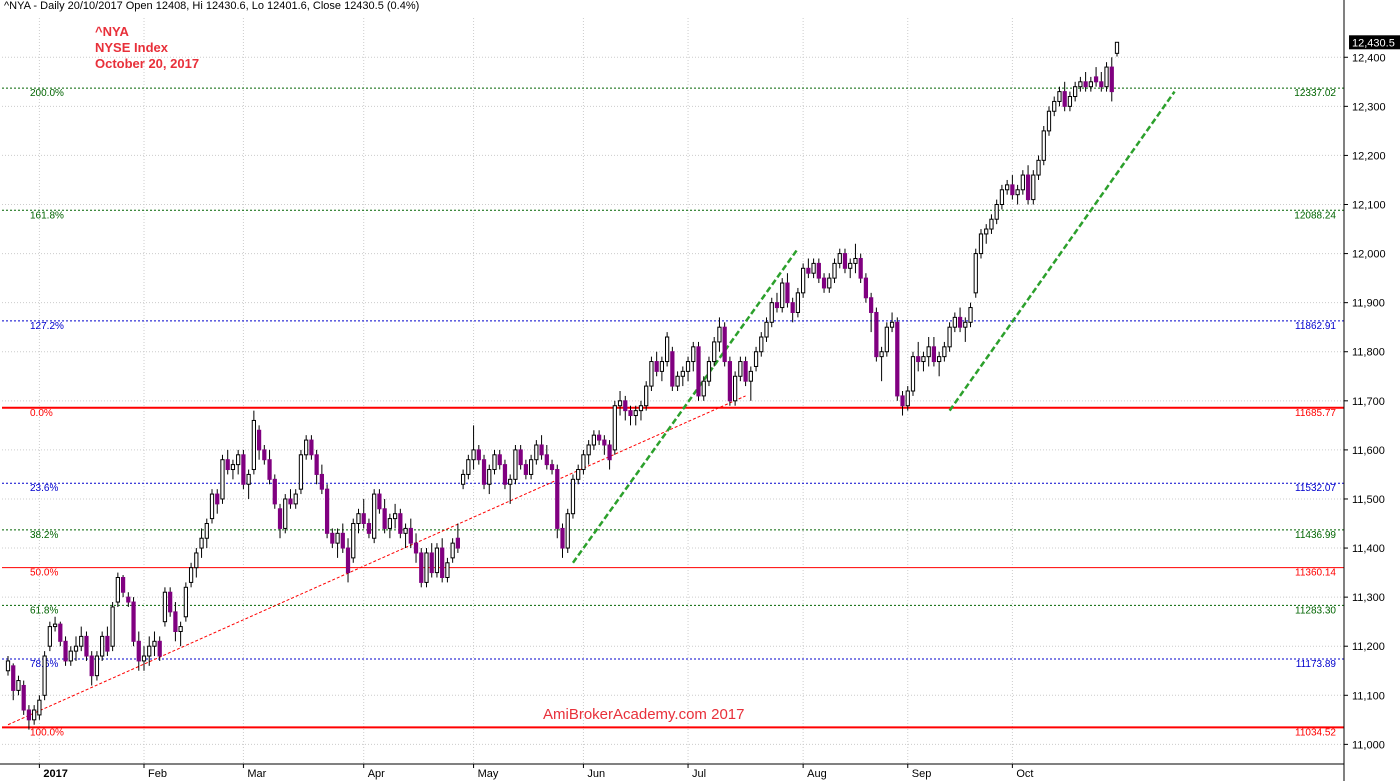 The image size is (1400, 781). Describe the element at coordinates (1316, 664) in the screenshot. I see `fib-level-value: 11173.89` at that location.